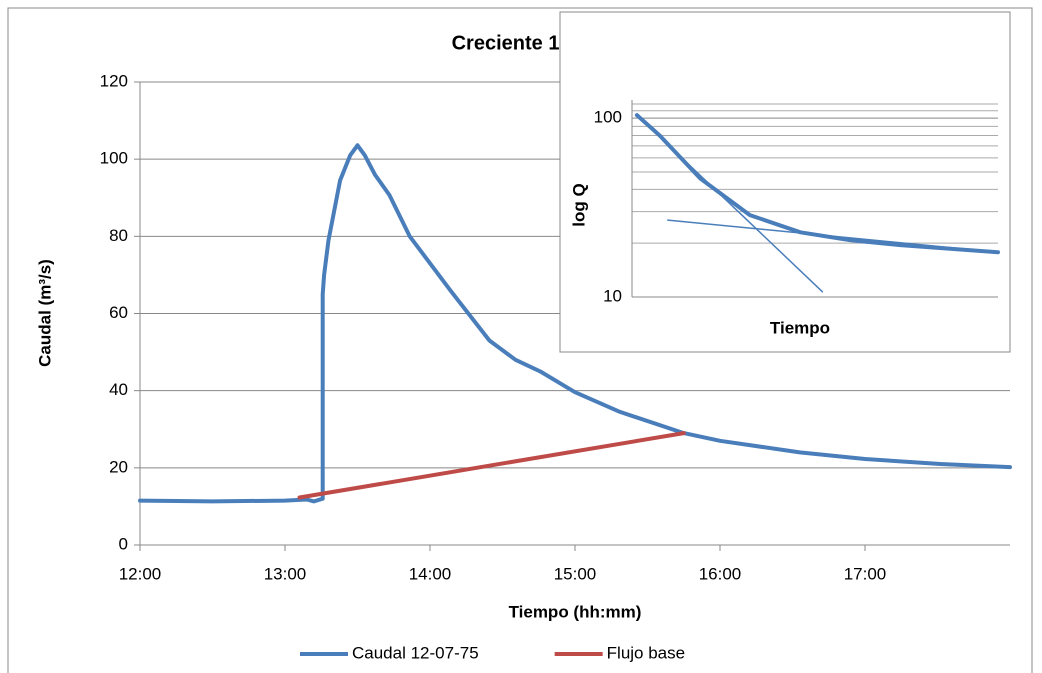  Describe the element at coordinates (612, 295) in the screenshot. I see `y-tick-label: 10` at that location.